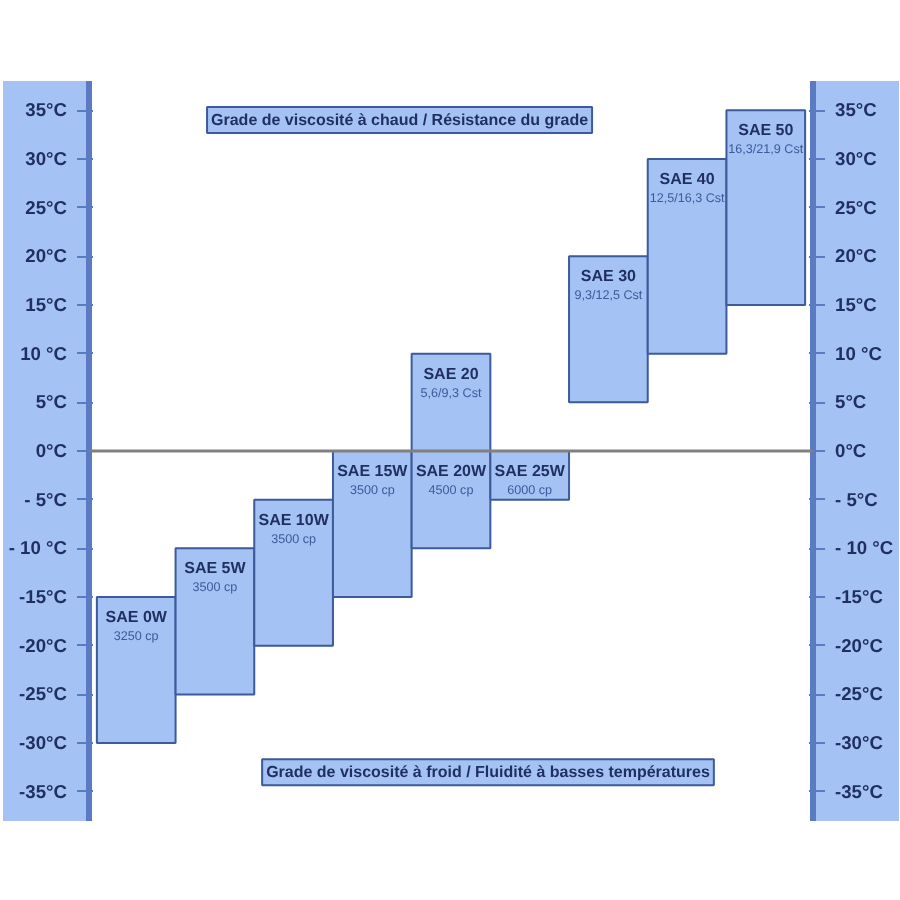 This screenshot has width=900, height=900. What do you see at coordinates (44, 353) in the screenshot?
I see `y-tick-label: 10 °C` at bounding box center [44, 353].